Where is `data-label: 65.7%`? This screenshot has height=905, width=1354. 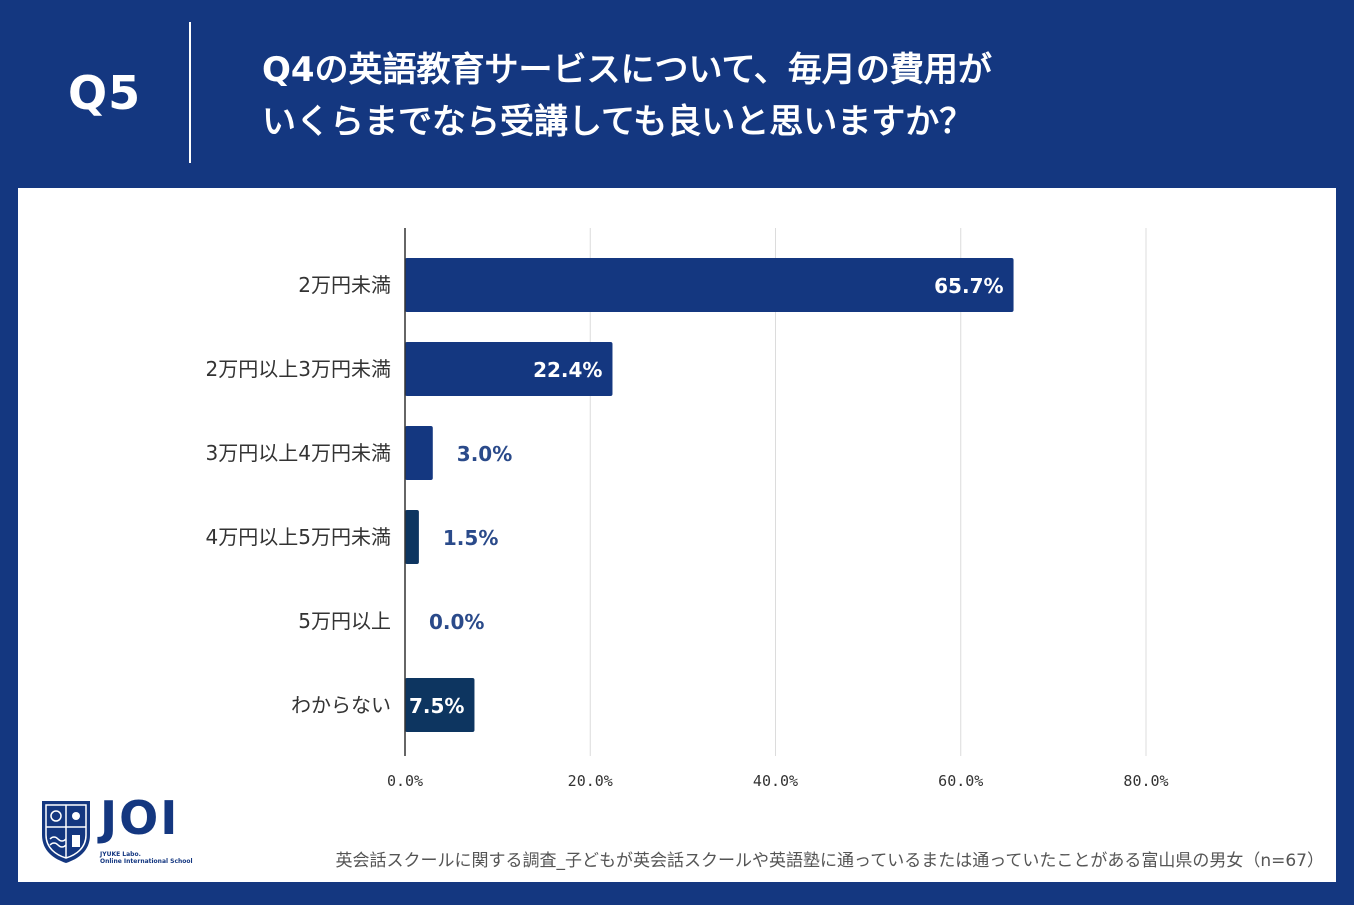
data-label: 65.7% is located at coordinates (968, 286).